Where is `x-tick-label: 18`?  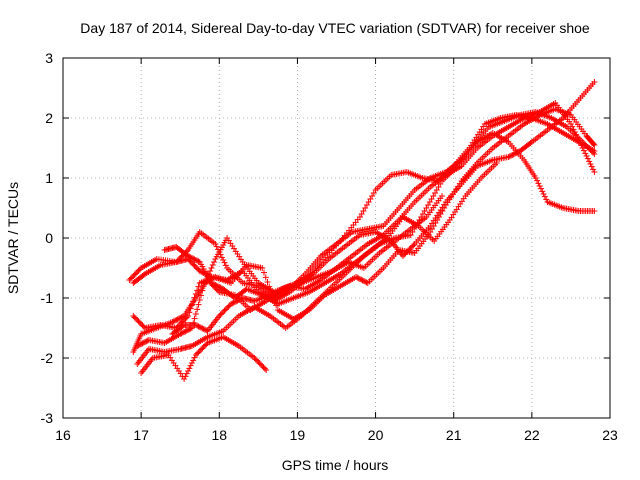
x-tick-label: 18 is located at coordinates (219, 435).